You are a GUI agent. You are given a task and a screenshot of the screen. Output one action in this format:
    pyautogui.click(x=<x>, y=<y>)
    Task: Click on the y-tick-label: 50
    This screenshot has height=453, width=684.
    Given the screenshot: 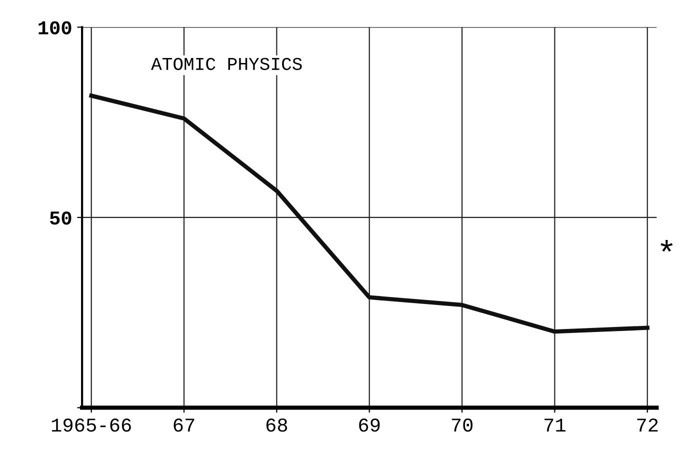 What is the action you would take?
    pyautogui.click(x=61, y=218)
    